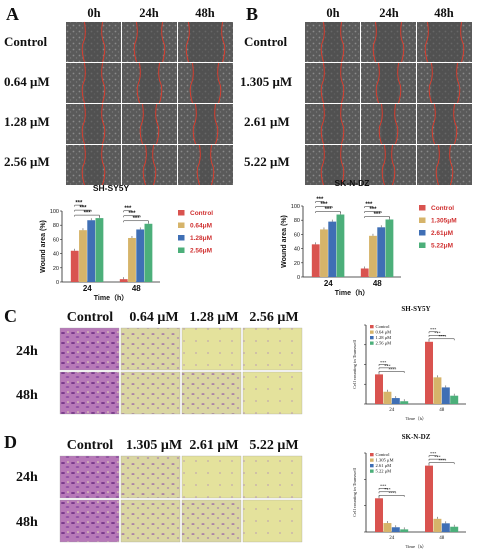  What do you see at coordinates (297, 235) in the screenshot?
I see `y-tick-label: 60` at bounding box center [297, 235].